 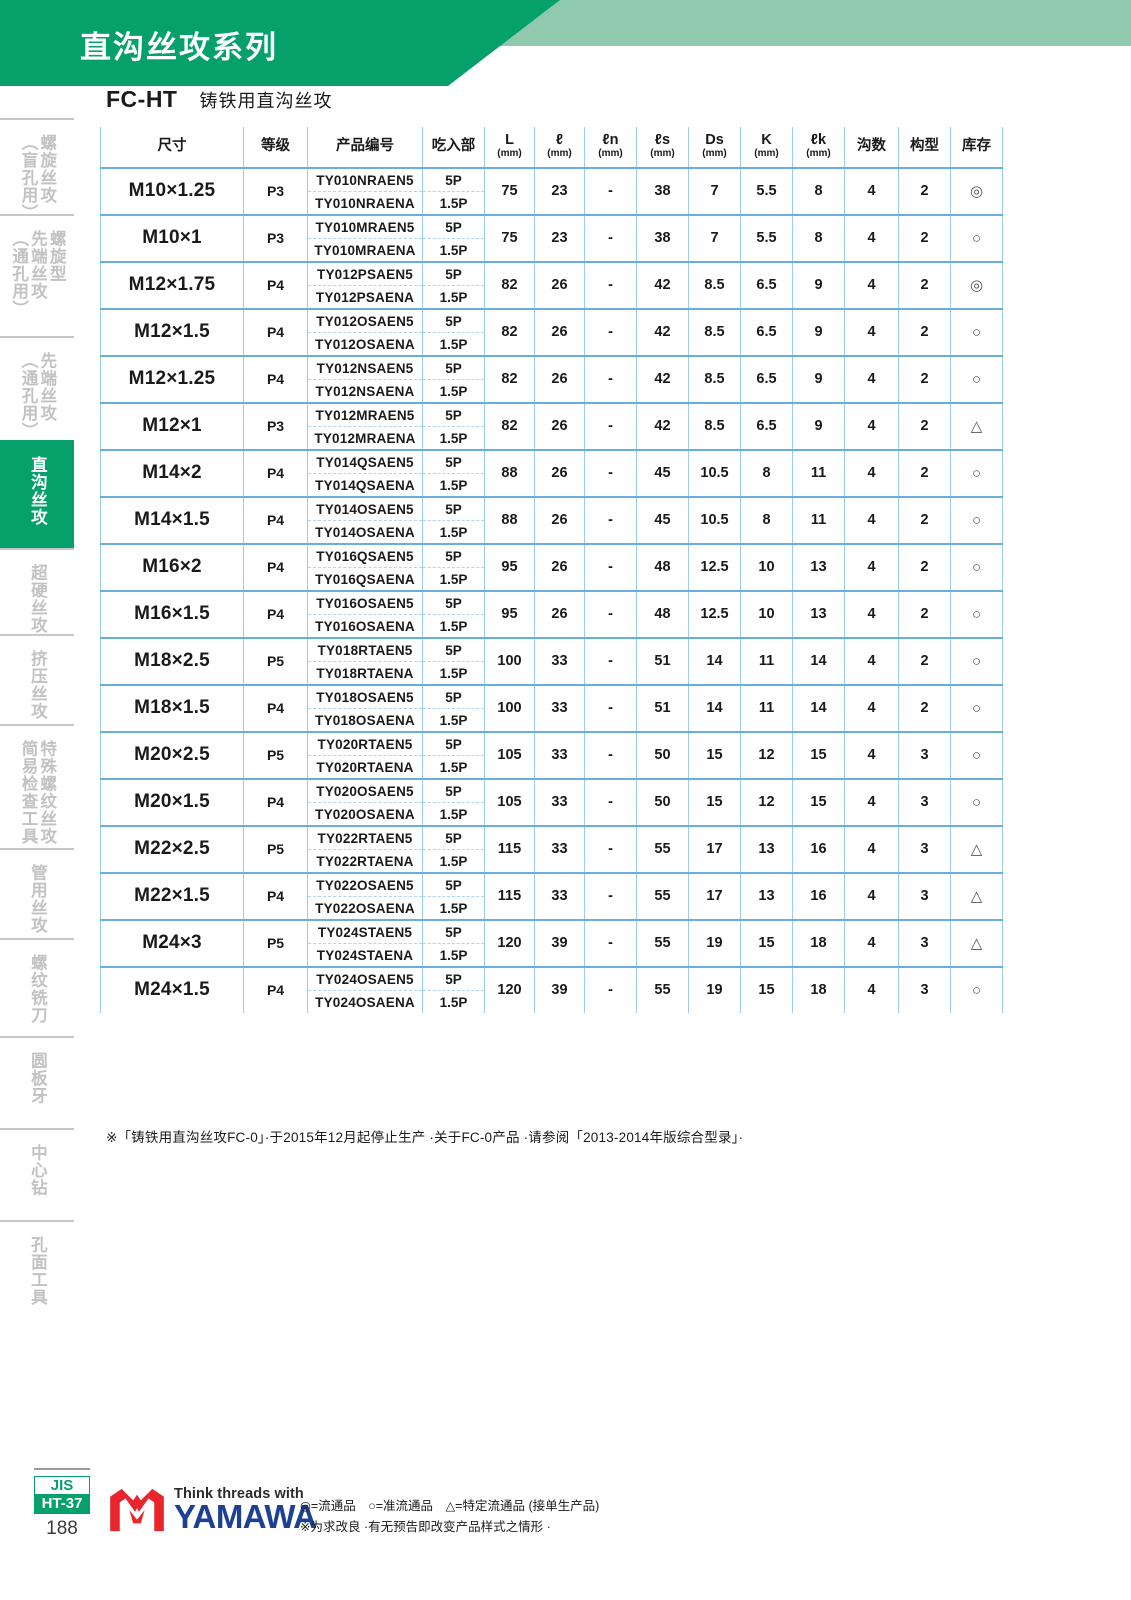 I want to click on column-header-5: ℓ (mm), so click(x=559, y=148).